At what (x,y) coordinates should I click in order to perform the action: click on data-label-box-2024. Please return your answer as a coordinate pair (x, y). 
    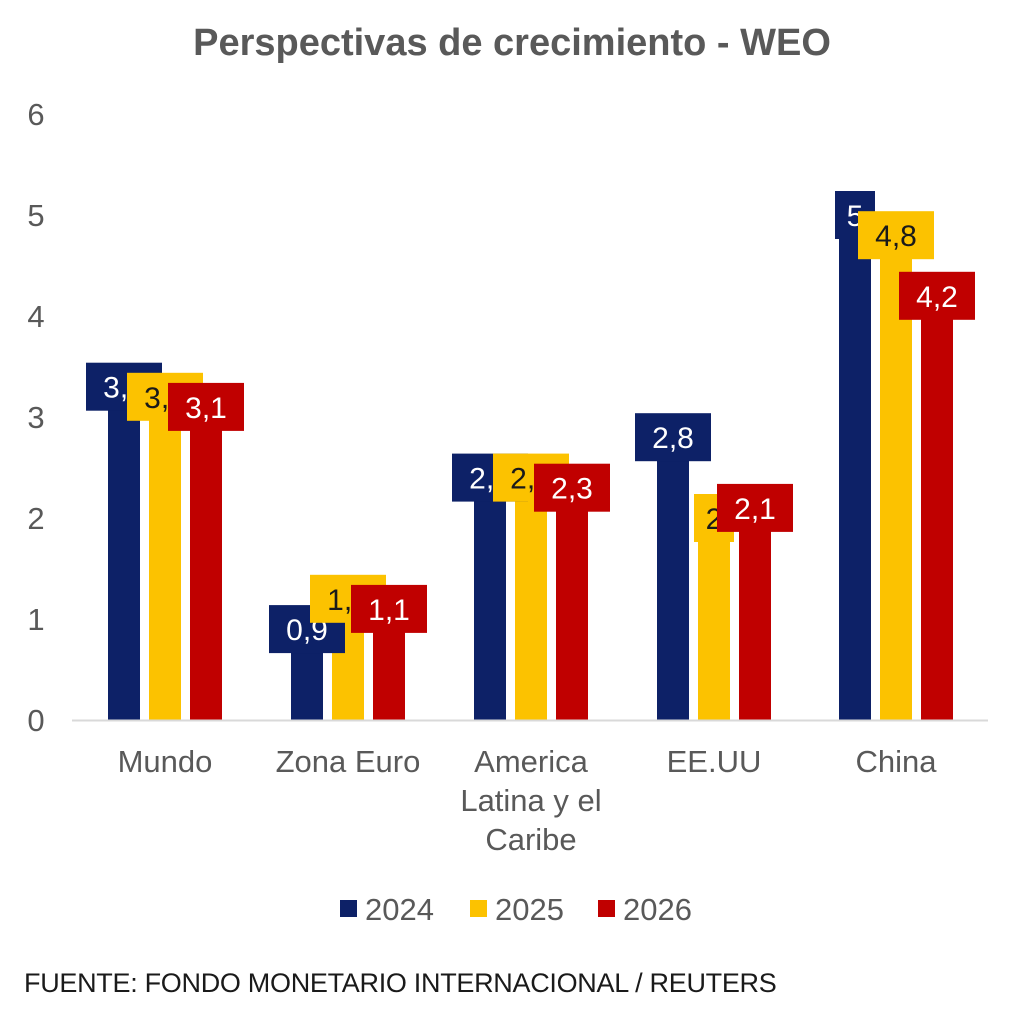
    Looking at the image, I should click on (673, 437).